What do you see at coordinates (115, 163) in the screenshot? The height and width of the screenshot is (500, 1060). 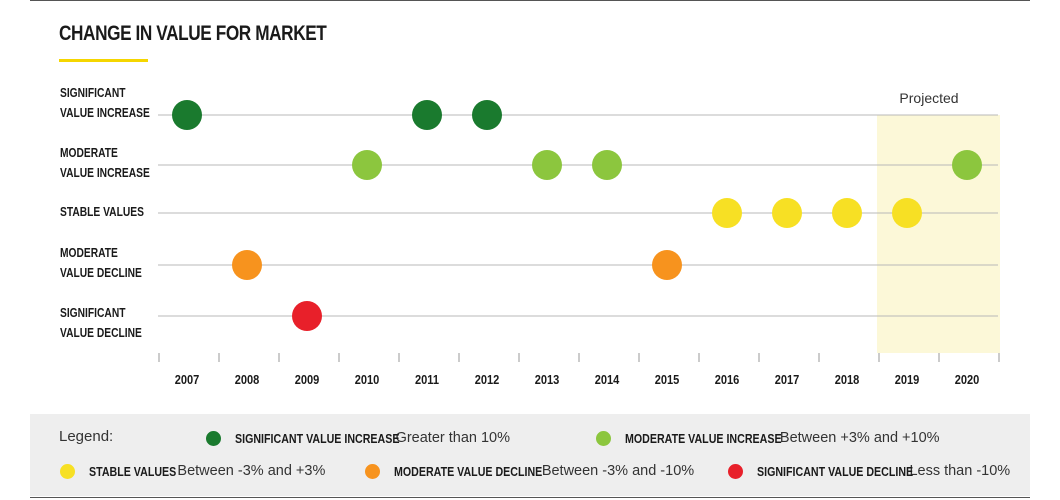 I see `category-label-moderate-increase: MODERATE VALUE INCREASE` at bounding box center [115, 163].